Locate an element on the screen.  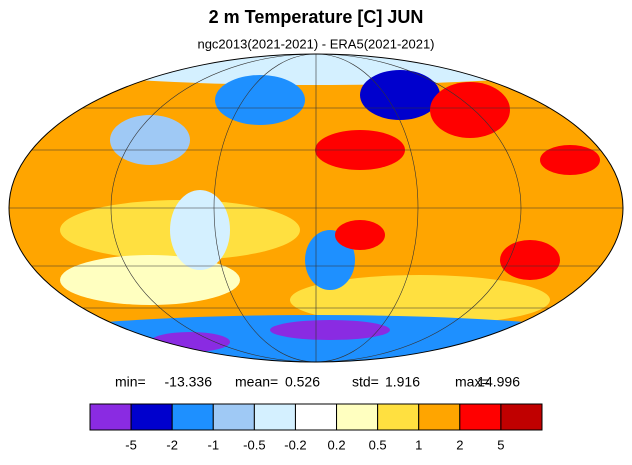
stat-value: 0.526 is located at coordinates (302, 382).